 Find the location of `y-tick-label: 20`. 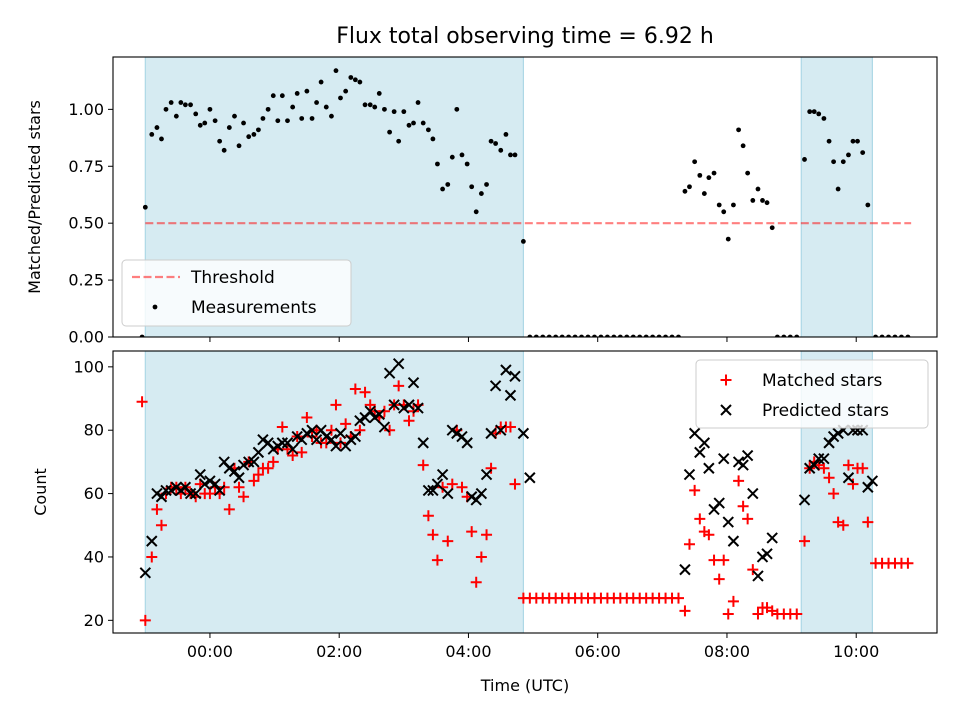

y-tick-label: 20 is located at coordinates (94, 620).